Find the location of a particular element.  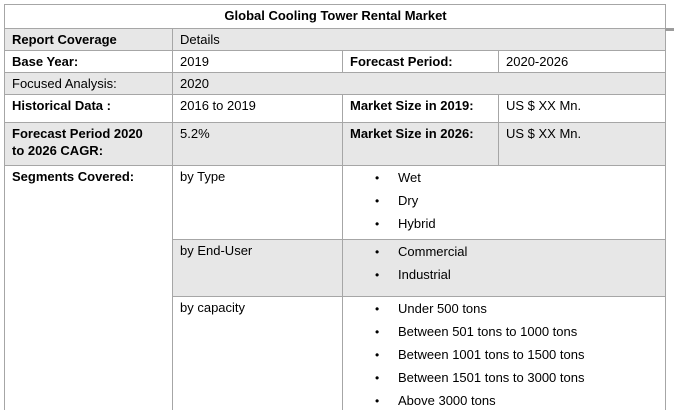

focused-analysis-value: 2020 is located at coordinates (419, 83).